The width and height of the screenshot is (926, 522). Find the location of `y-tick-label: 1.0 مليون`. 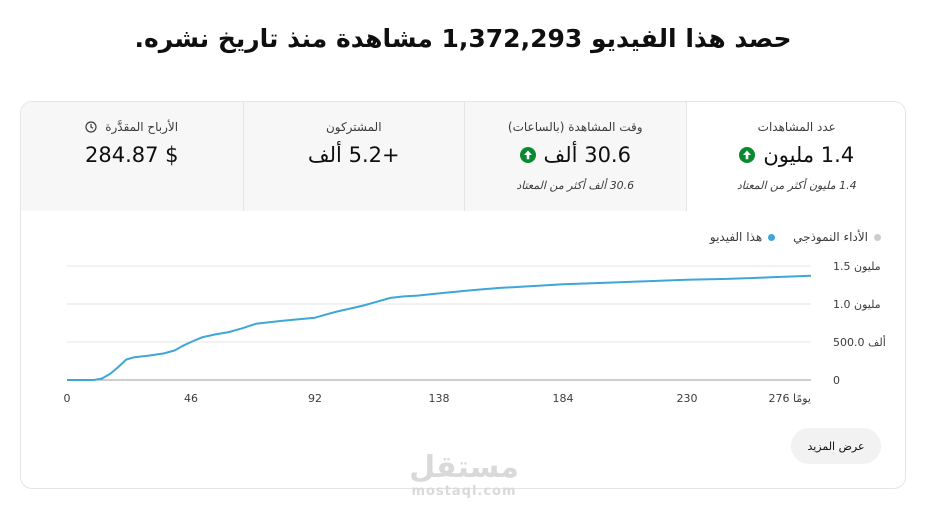

y-tick-label: 1.0 مليون is located at coordinates (857, 304).